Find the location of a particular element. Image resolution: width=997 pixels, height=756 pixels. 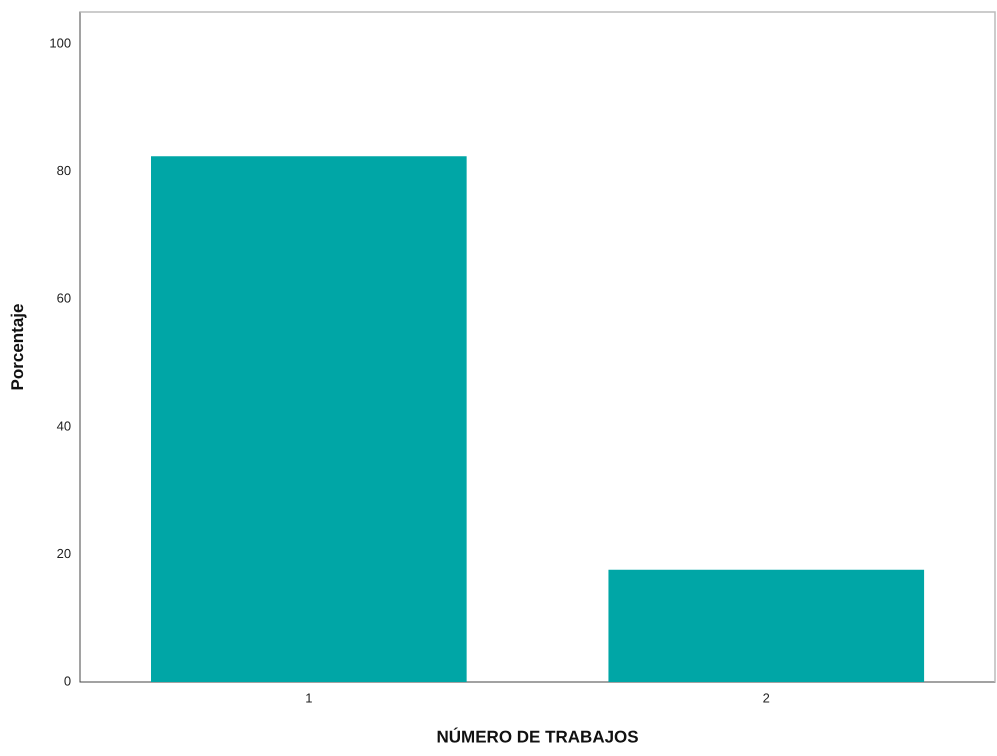

y-tick-label: 80 is located at coordinates (64, 170).